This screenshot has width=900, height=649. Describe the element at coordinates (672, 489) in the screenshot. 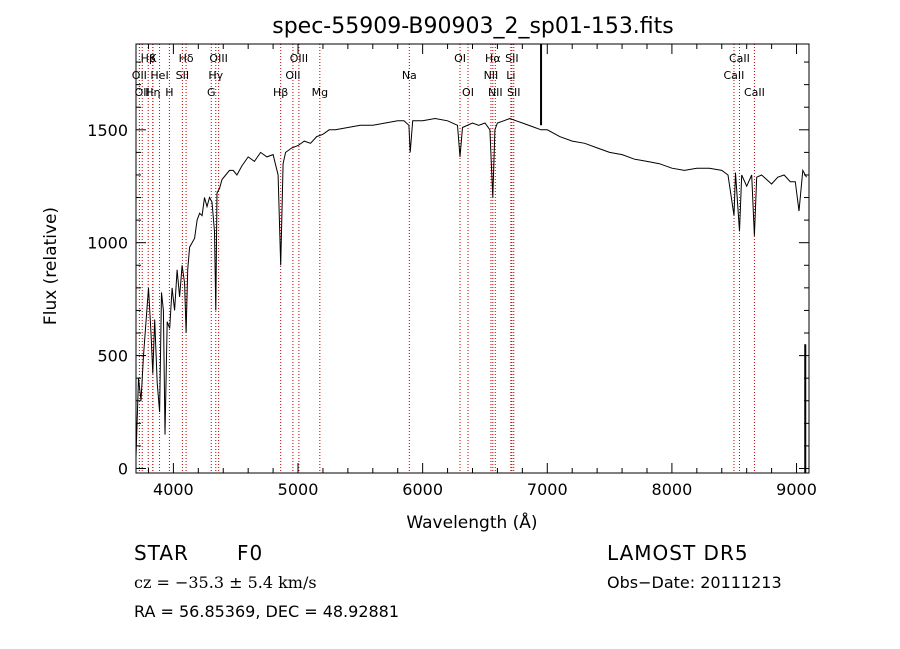

I see `x-tick-label: 8000` at that location.